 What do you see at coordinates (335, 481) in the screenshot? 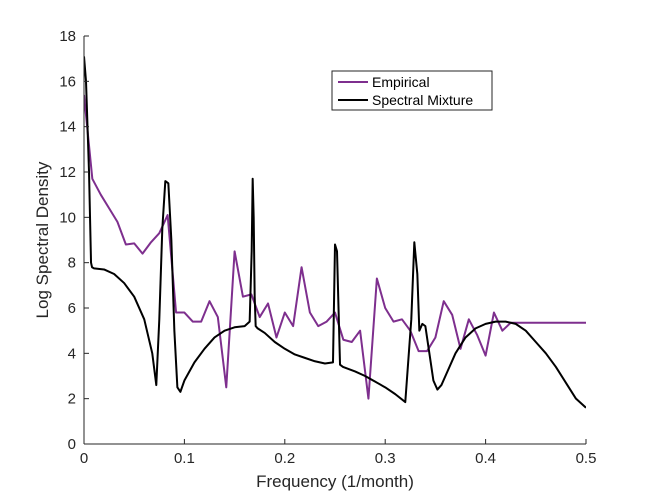
I see `x-axis-label: Frequency (1/month)` at bounding box center [335, 481].